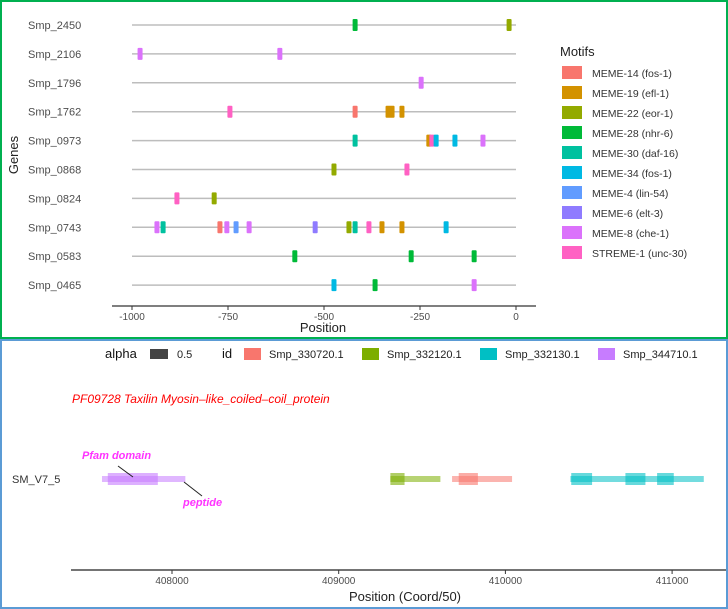 This screenshot has width=728, height=609. Describe the element at coordinates (228, 317) in the screenshot. I see `x-tick-label: -750` at that location.